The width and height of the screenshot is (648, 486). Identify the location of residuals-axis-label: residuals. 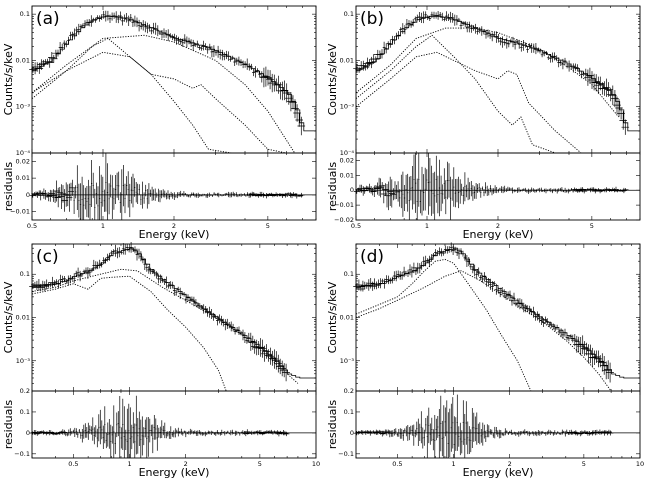
(332, 187).